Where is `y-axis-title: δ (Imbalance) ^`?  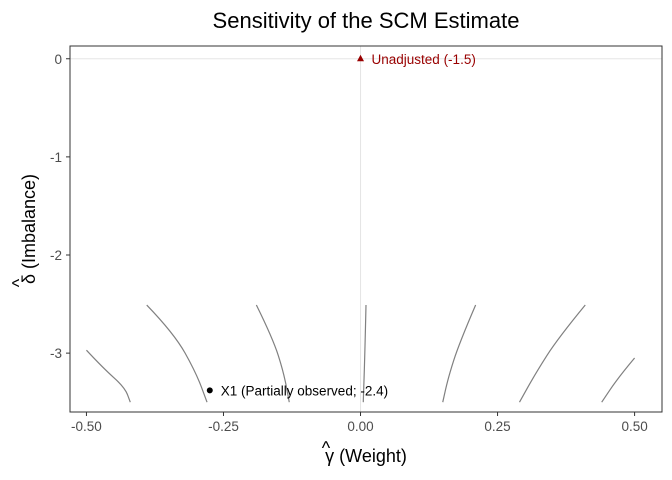
y-axis-title: δ (Imbalance) ^ is located at coordinates (24, 230).